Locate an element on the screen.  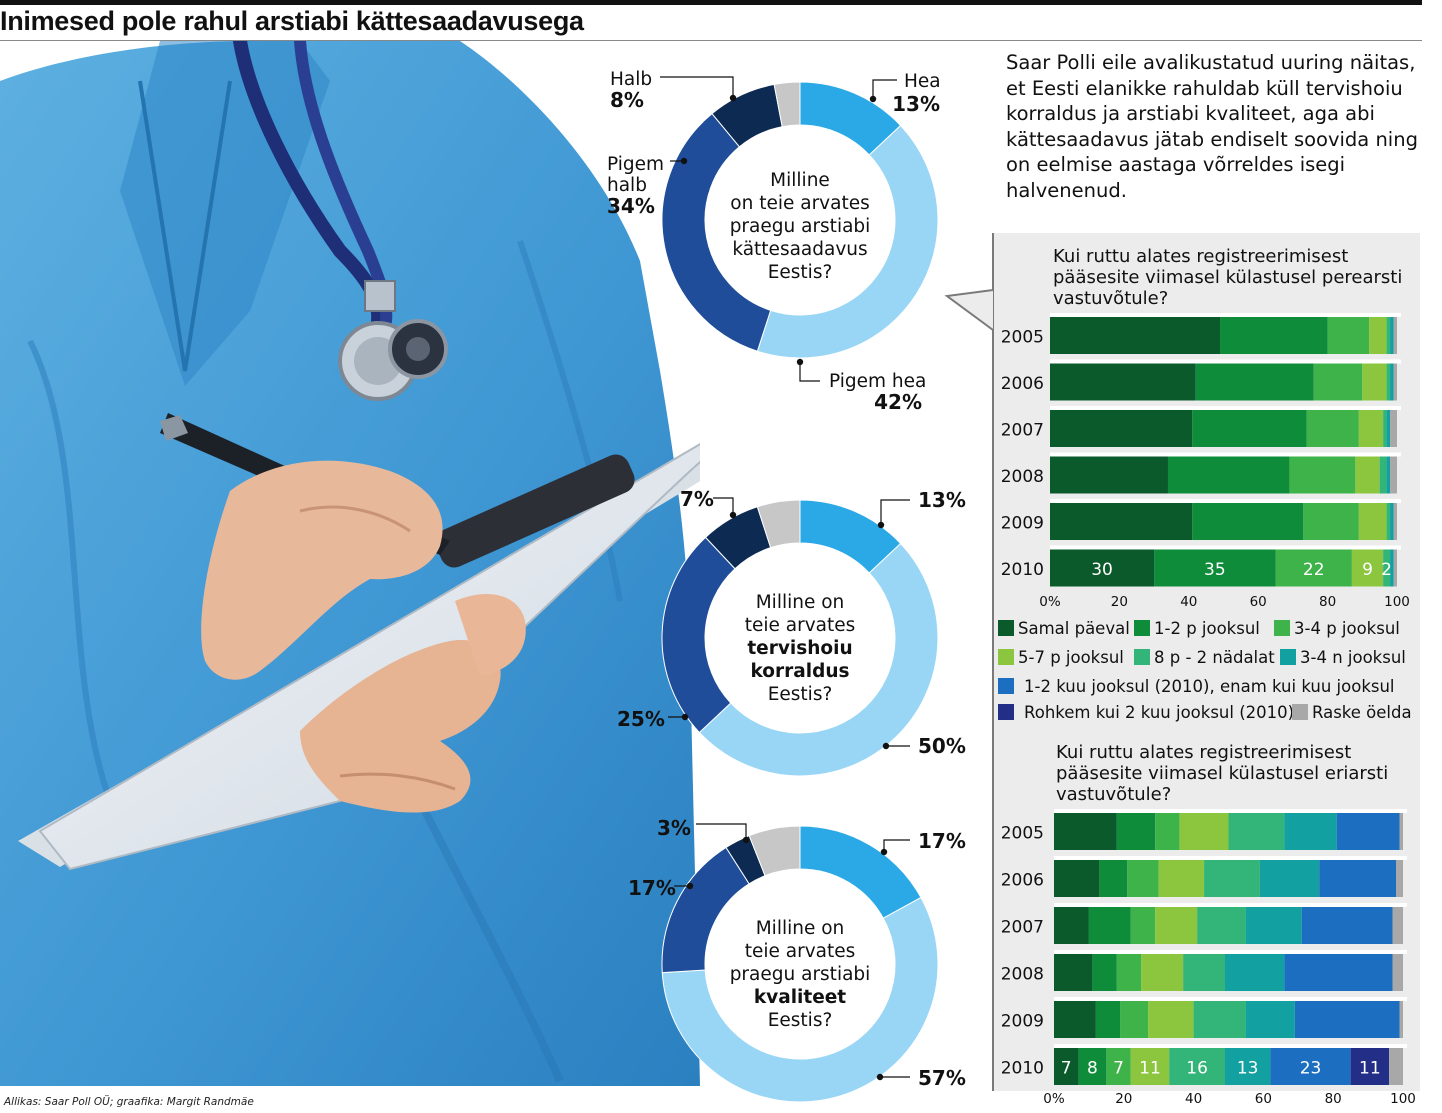
bar-chart-1-data-label: 22 is located at coordinates (1314, 570).